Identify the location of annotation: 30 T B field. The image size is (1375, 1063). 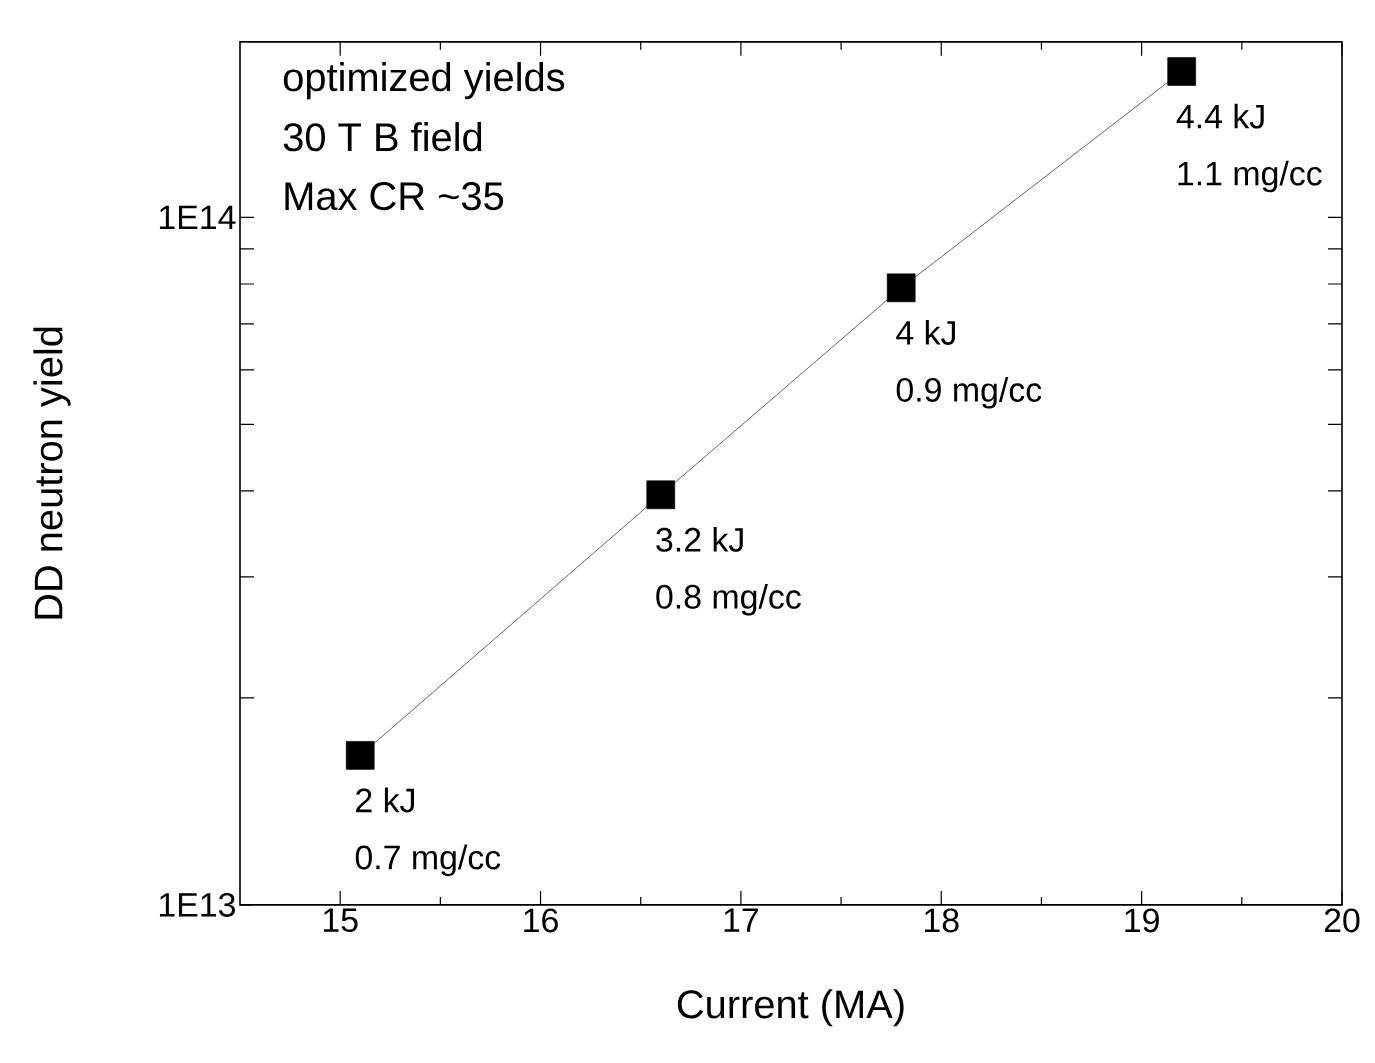
(382, 137).